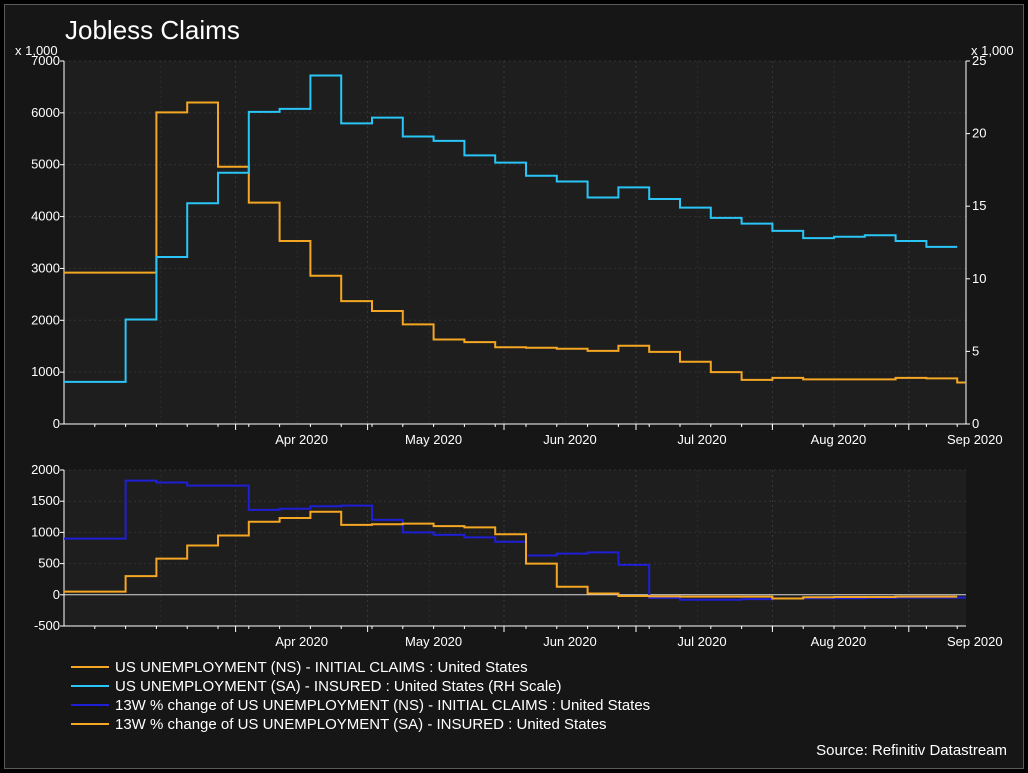  What do you see at coordinates (45, 60) in the screenshot?
I see `left-tick-label: 7000` at bounding box center [45, 60].